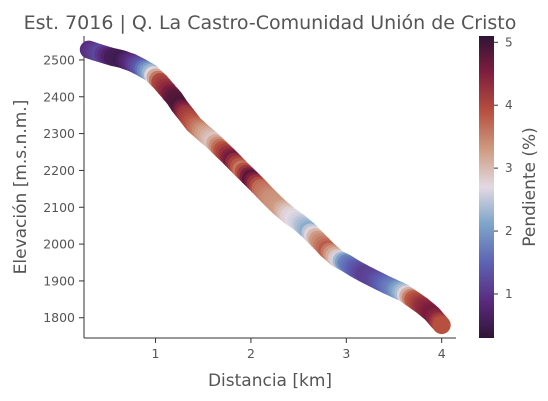  Describe the element at coordinates (59, 280) in the screenshot. I see `y-tick-label: 1900` at that location.